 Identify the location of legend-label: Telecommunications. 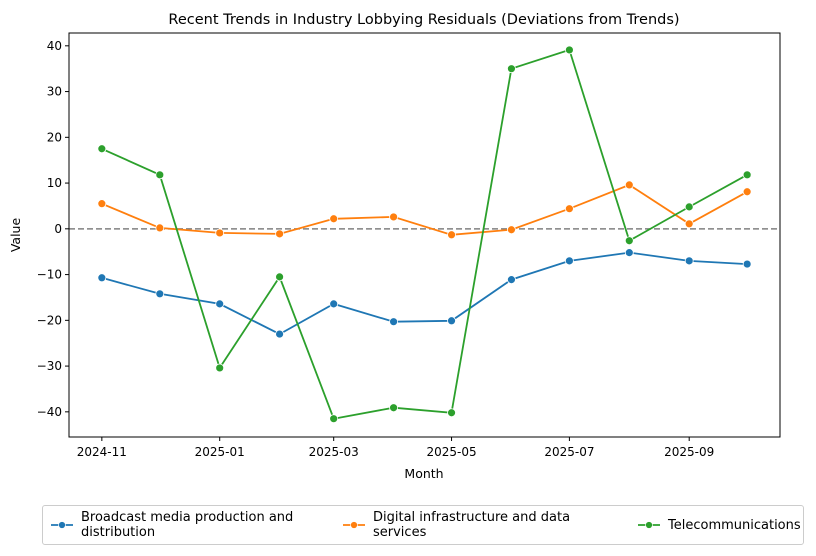
(734, 525).